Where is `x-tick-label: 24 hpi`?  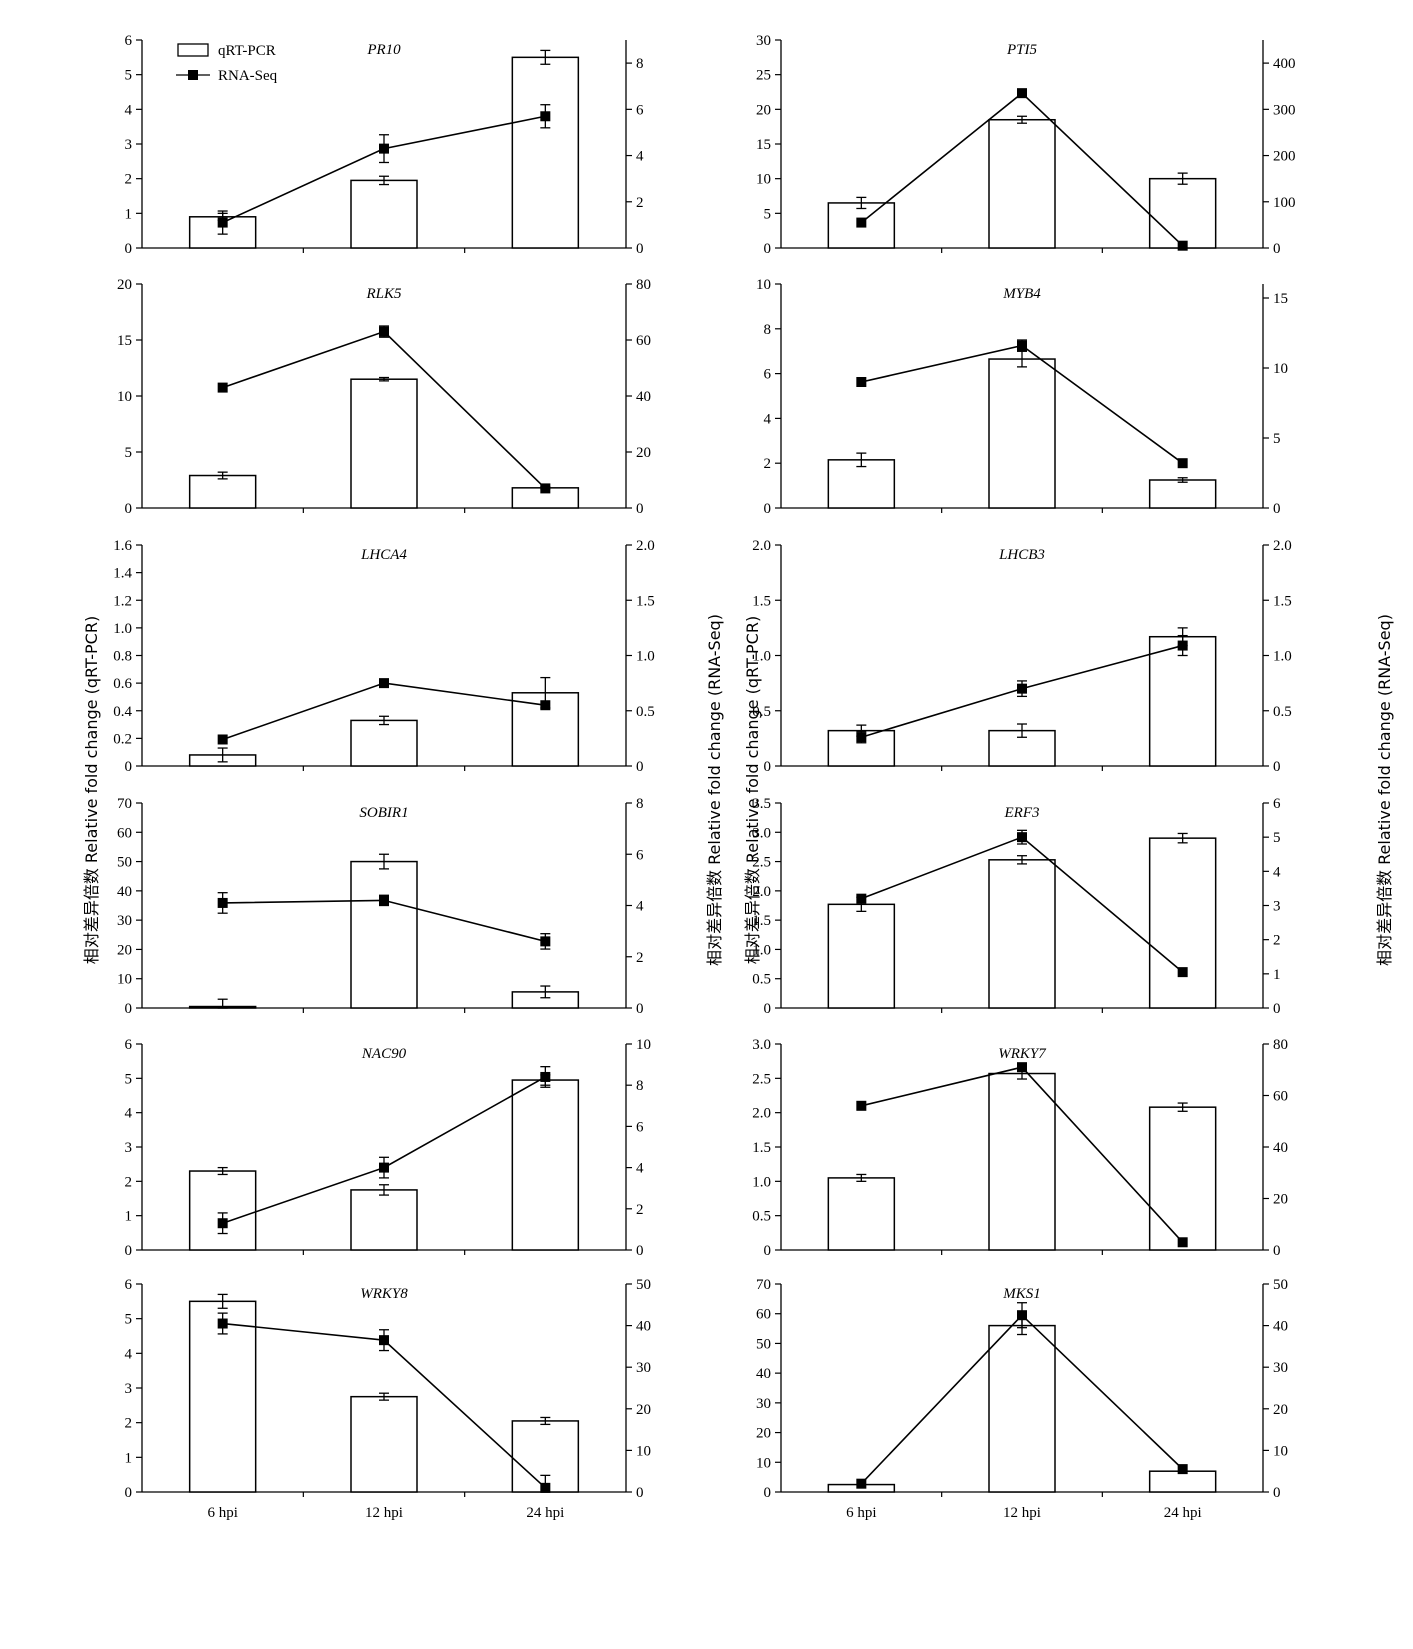 x-tick-label: 24 hpi is located at coordinates (1183, 1513).